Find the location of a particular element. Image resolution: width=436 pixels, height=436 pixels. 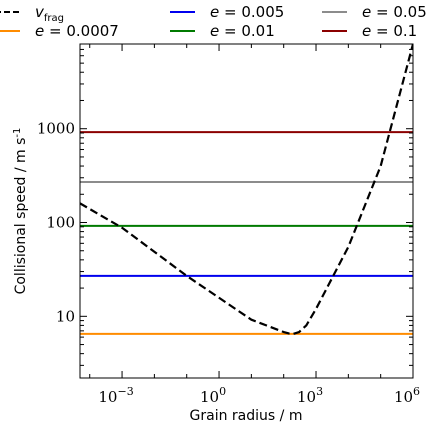

legend-label-value: = 0.01 is located at coordinates (247, 31).